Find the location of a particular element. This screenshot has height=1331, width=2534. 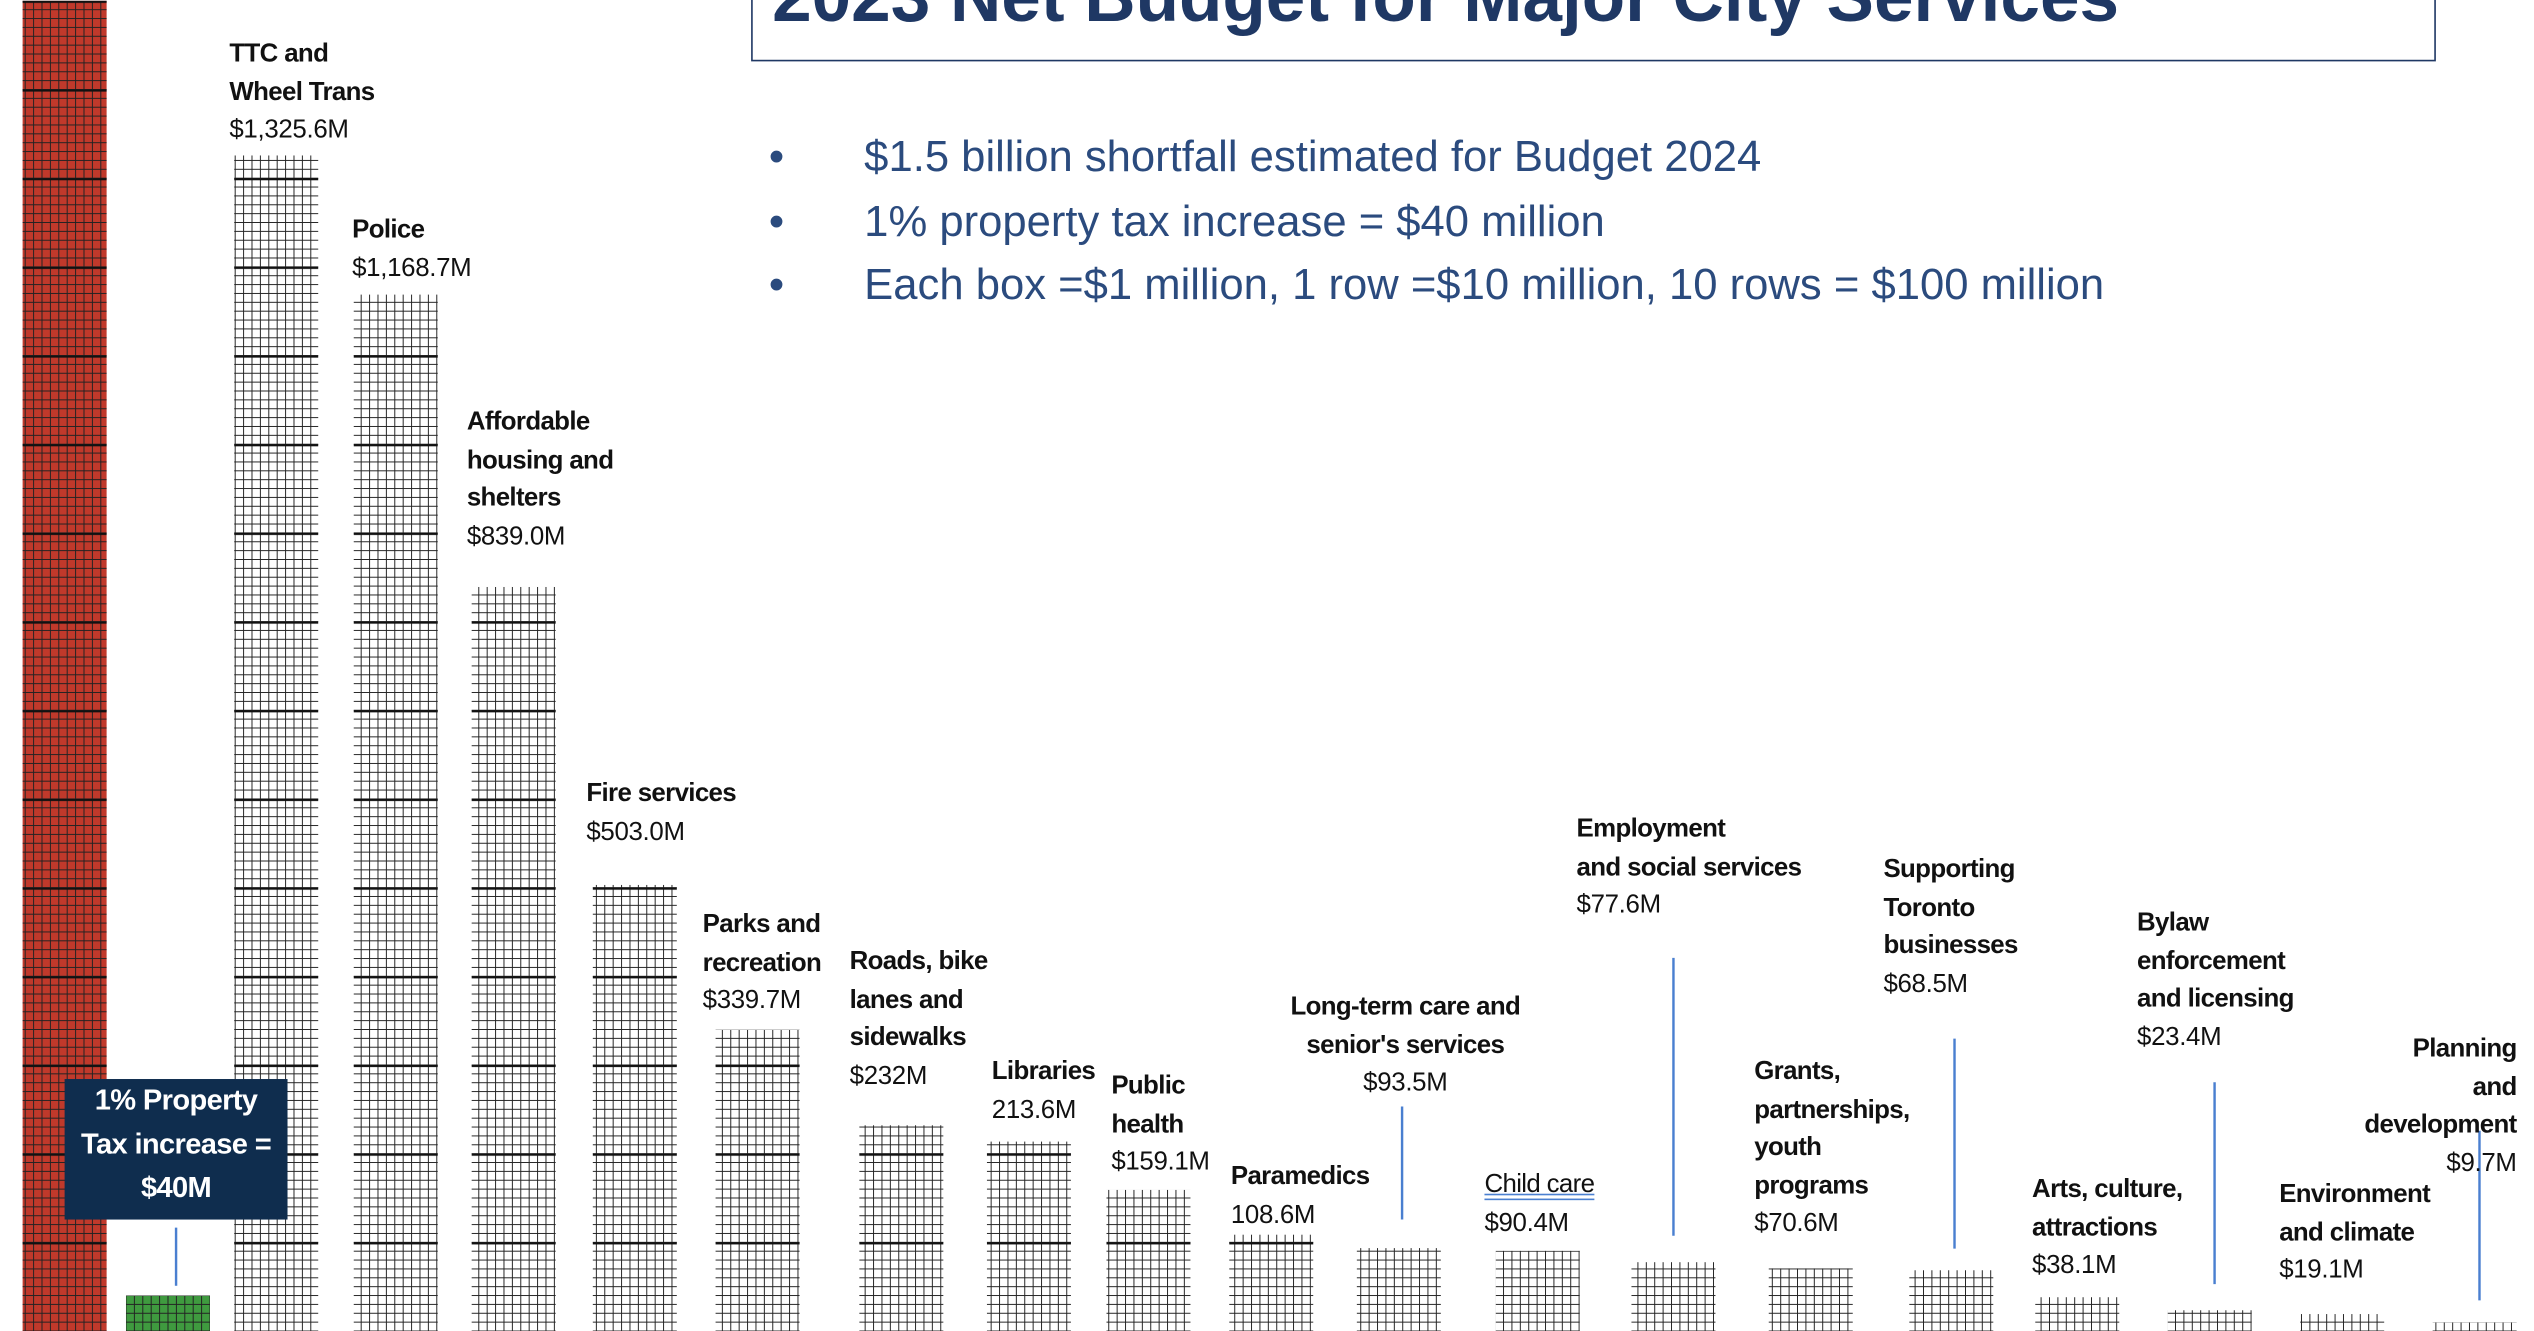

bar-label: Paramedics 108.6M is located at coordinates (1300, 1196).